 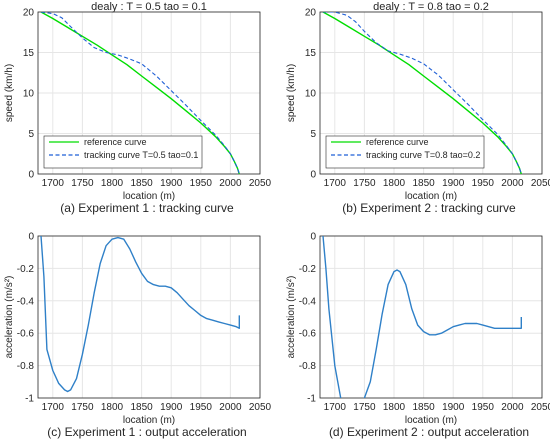 I want to click on chart-title: dealy : T = 0.5 tao = 0.1, so click(x=149, y=7).